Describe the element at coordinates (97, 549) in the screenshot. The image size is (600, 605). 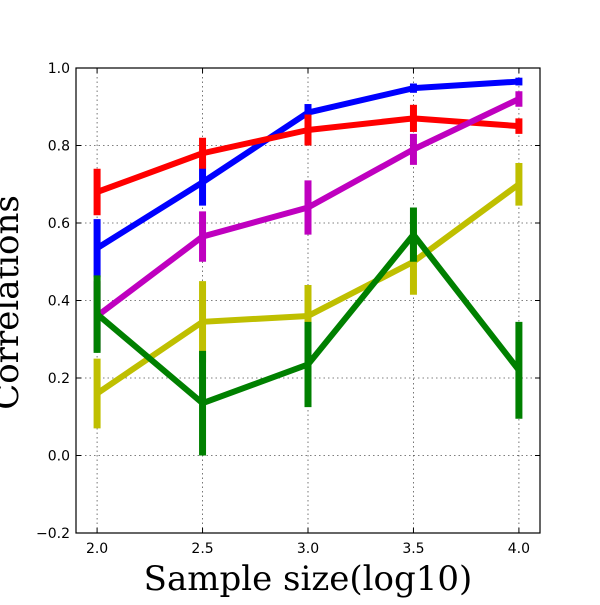
I see `x-tick-label: 2.0` at that location.